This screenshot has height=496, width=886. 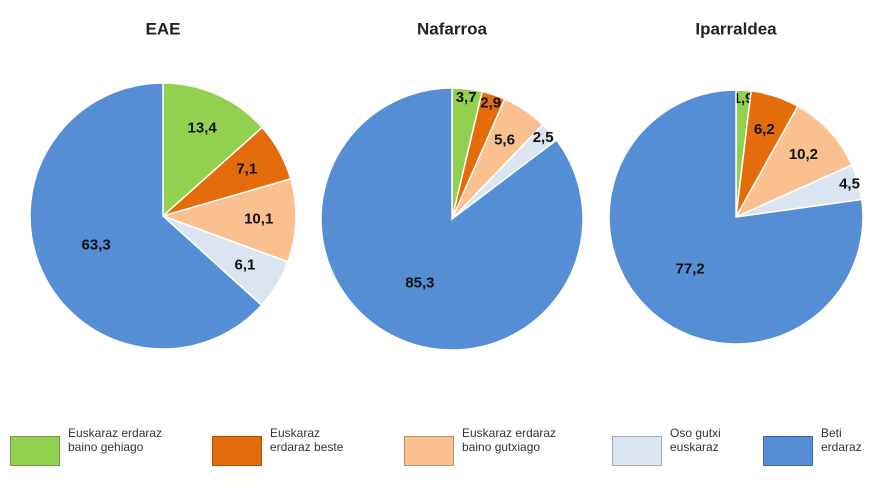 What do you see at coordinates (743, 98) in the screenshot?
I see `data-label: 1,9` at bounding box center [743, 98].